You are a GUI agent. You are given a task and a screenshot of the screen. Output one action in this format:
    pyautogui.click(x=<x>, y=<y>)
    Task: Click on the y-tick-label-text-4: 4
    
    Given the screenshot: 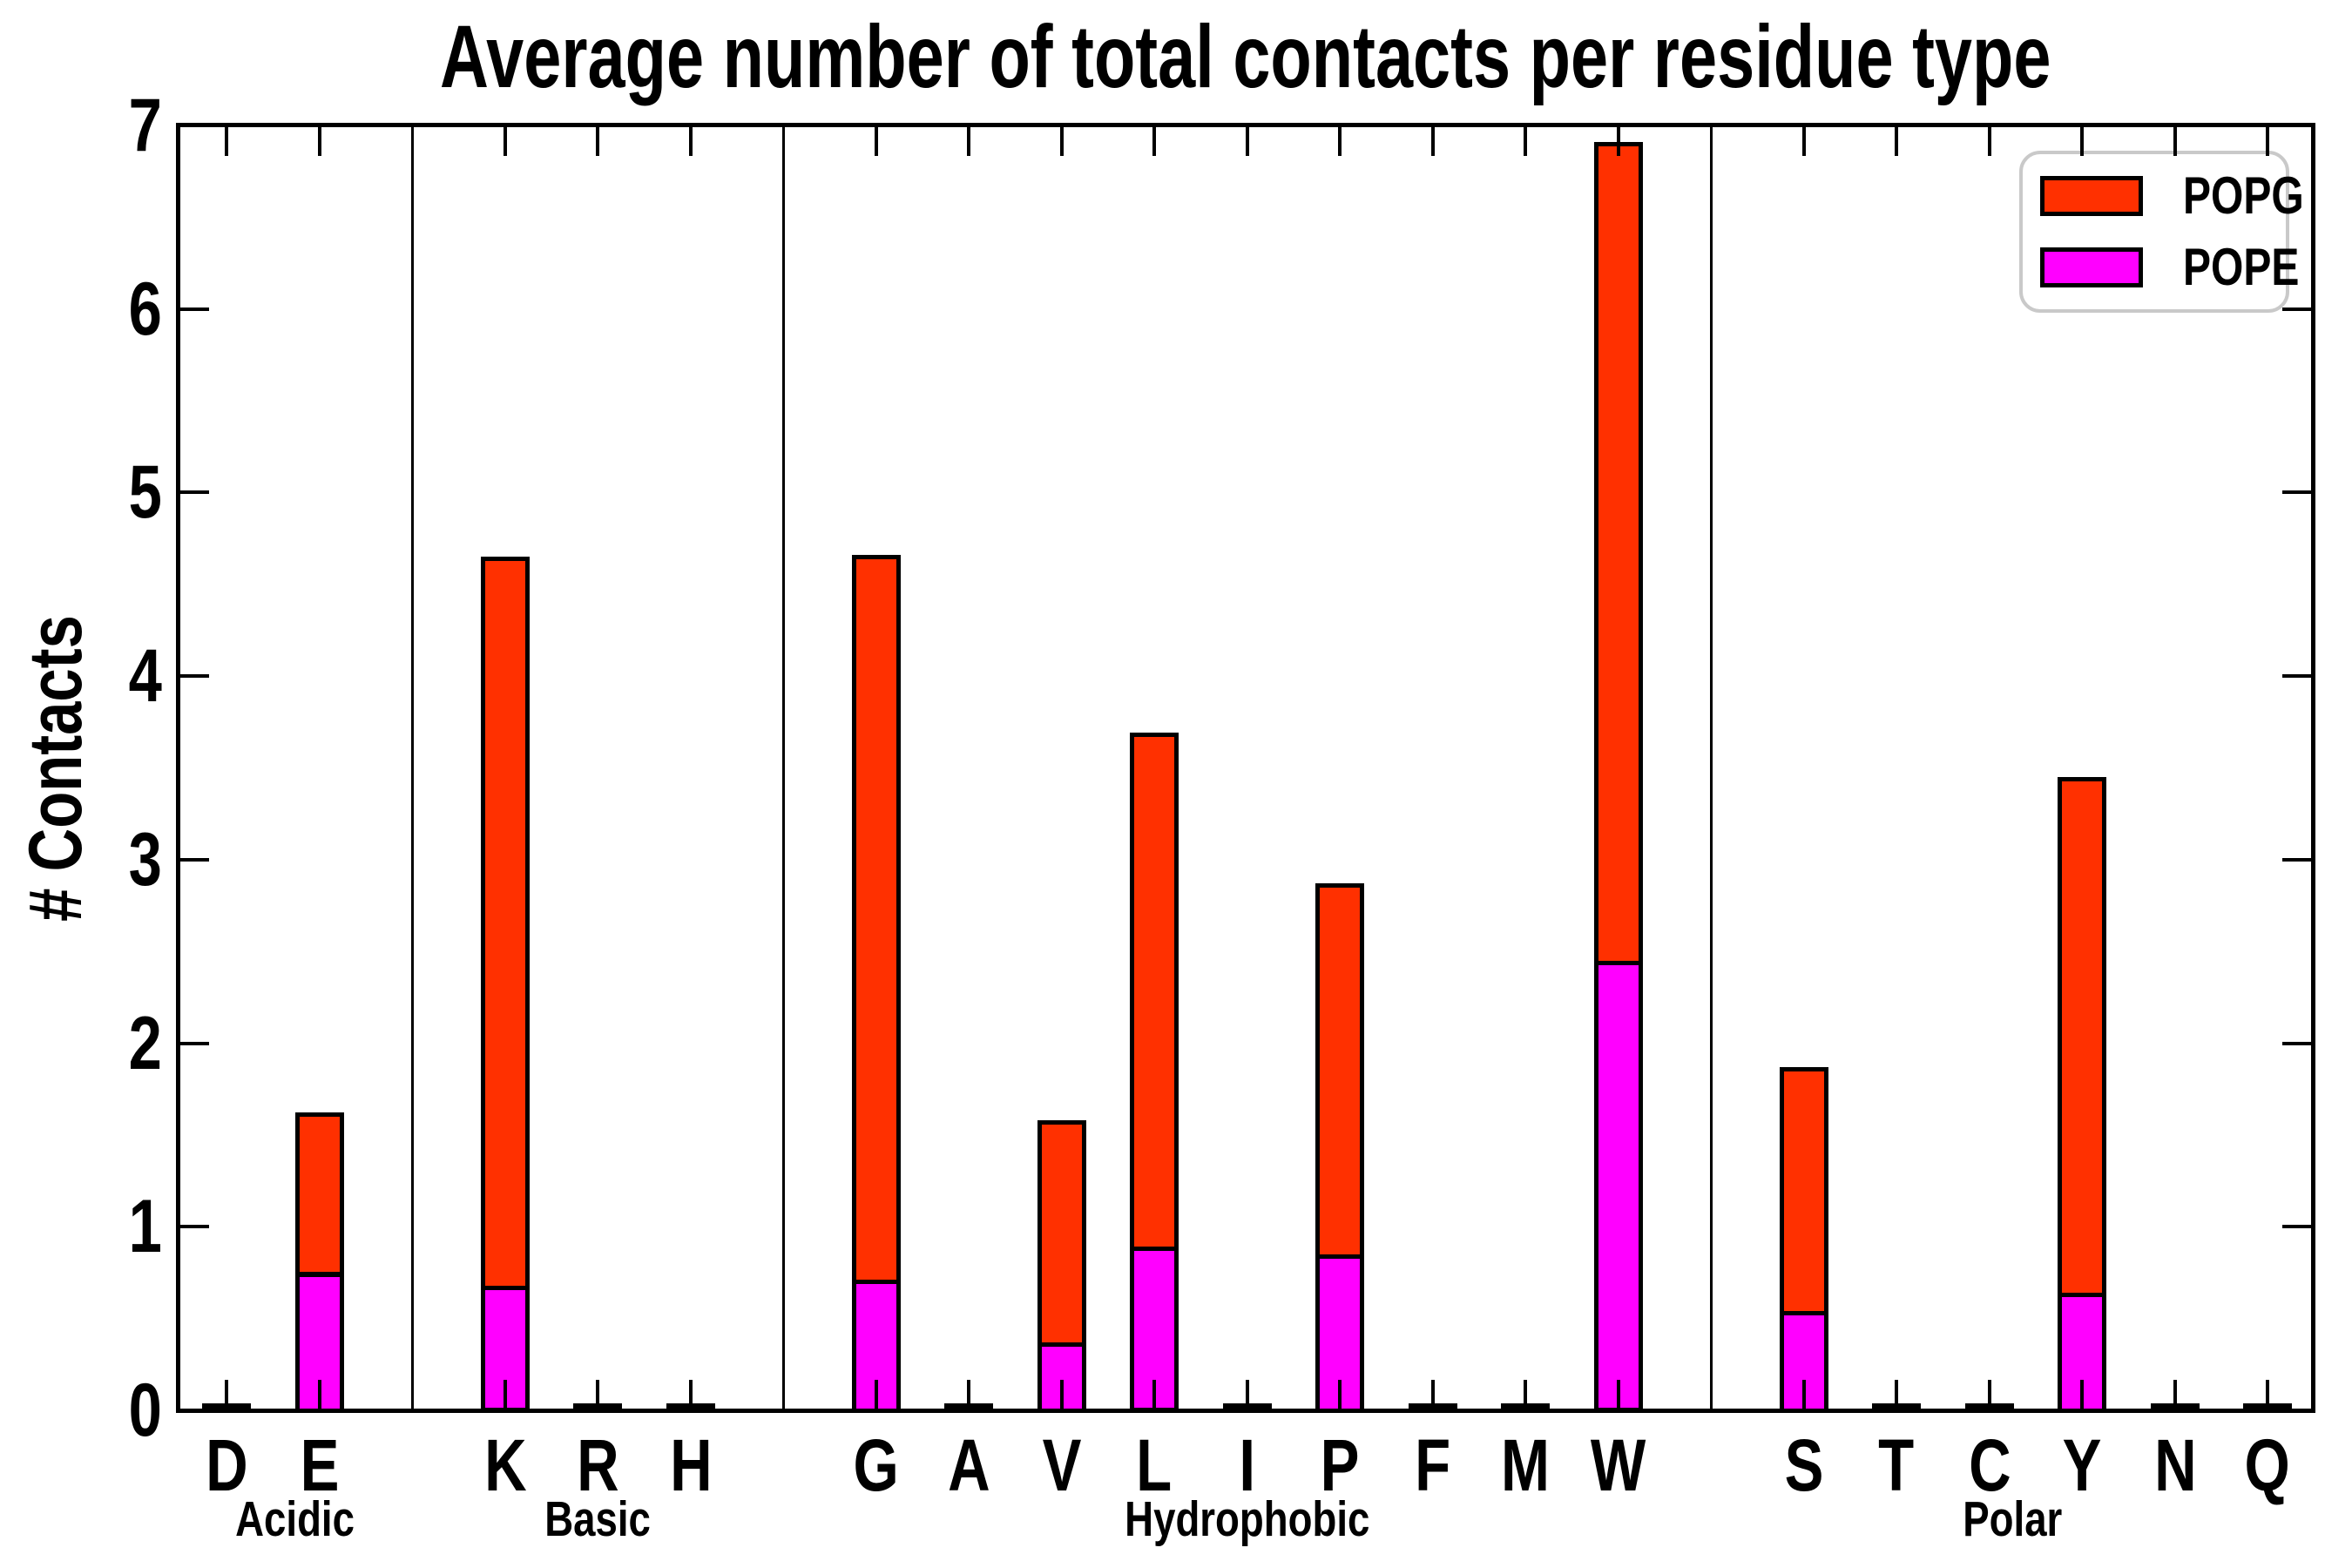 What is the action you would take?
    pyautogui.click(x=145, y=676)
    